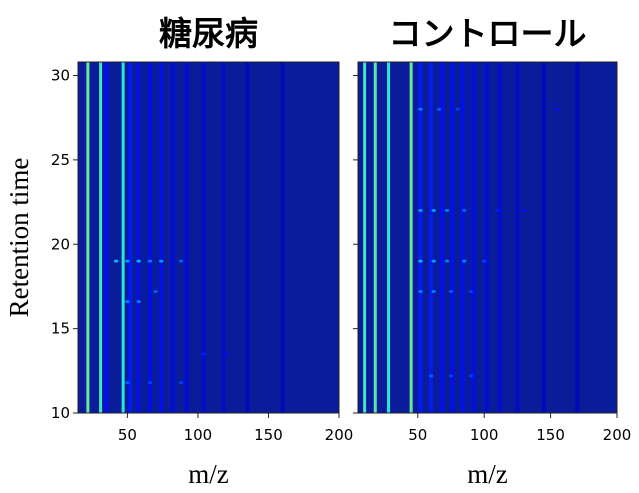 This screenshot has width=639, height=493. I want to click on panel-title: コントロール, so click(488, 33).